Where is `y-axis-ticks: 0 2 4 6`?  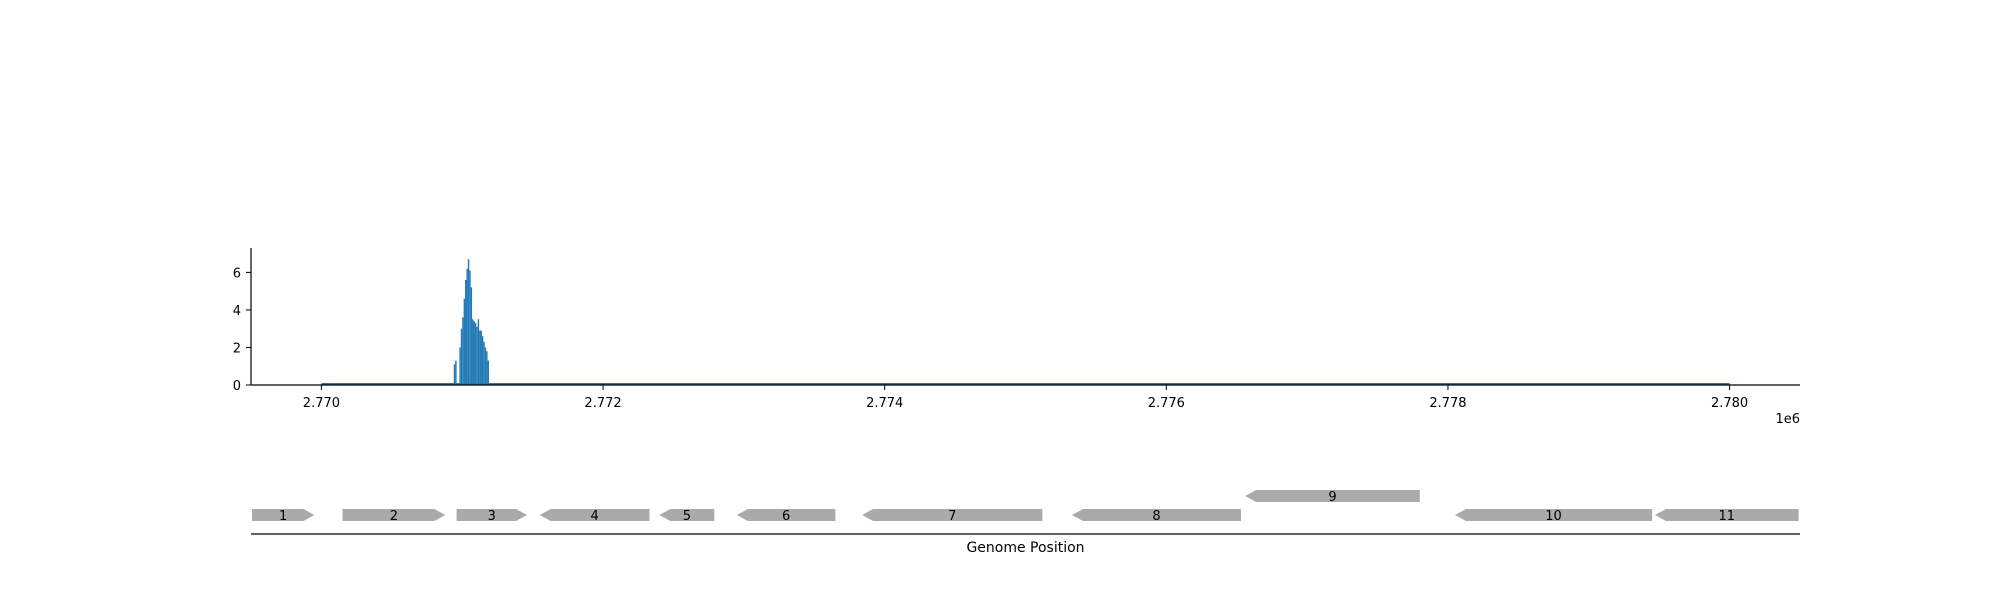
y-axis-ticks: 0 2 4 6 is located at coordinates (242, 330).